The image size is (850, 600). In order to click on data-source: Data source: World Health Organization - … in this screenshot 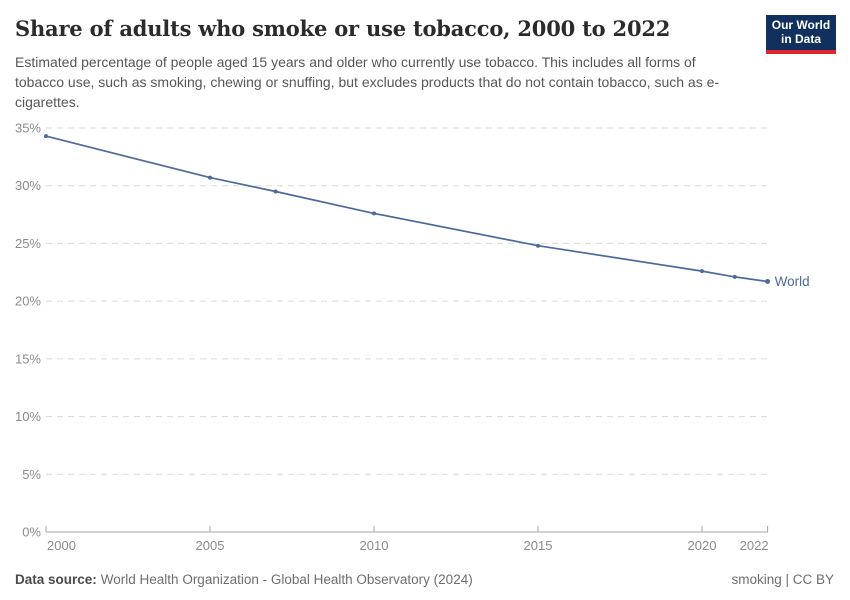, I will do `click(244, 579)`.